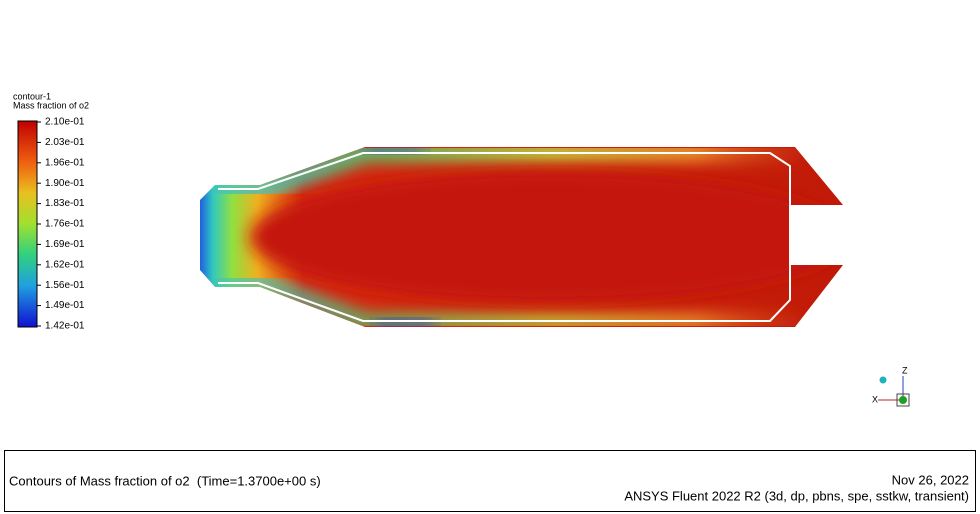  I want to click on footer-date: Nov 26, 2022, so click(930, 479).